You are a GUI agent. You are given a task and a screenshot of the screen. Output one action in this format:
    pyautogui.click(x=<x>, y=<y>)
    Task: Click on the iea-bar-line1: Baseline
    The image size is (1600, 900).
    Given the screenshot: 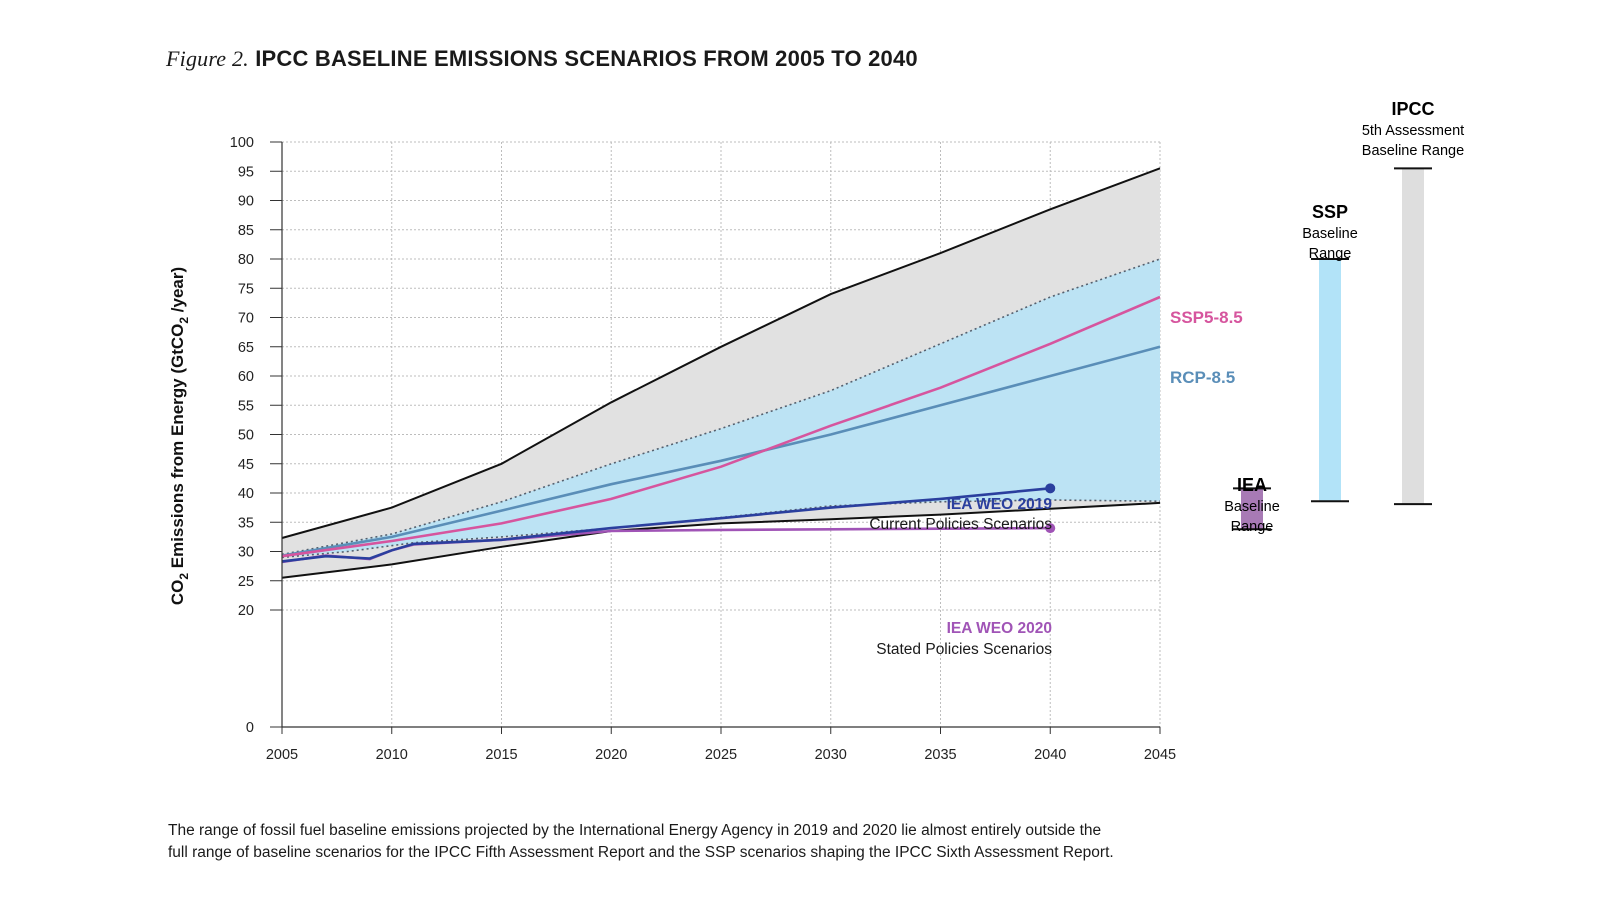 What is the action you would take?
    pyautogui.click(x=1252, y=507)
    